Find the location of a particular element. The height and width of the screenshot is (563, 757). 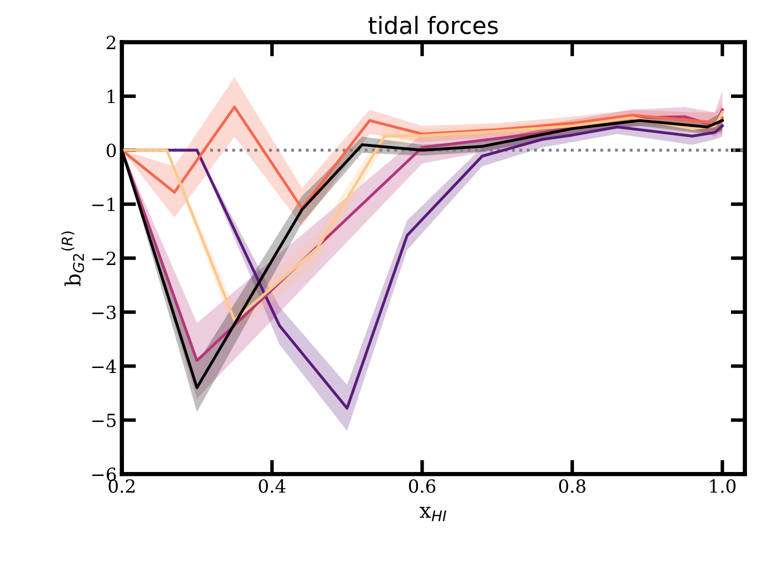

chart-title: tidal forces is located at coordinates (433, 25).